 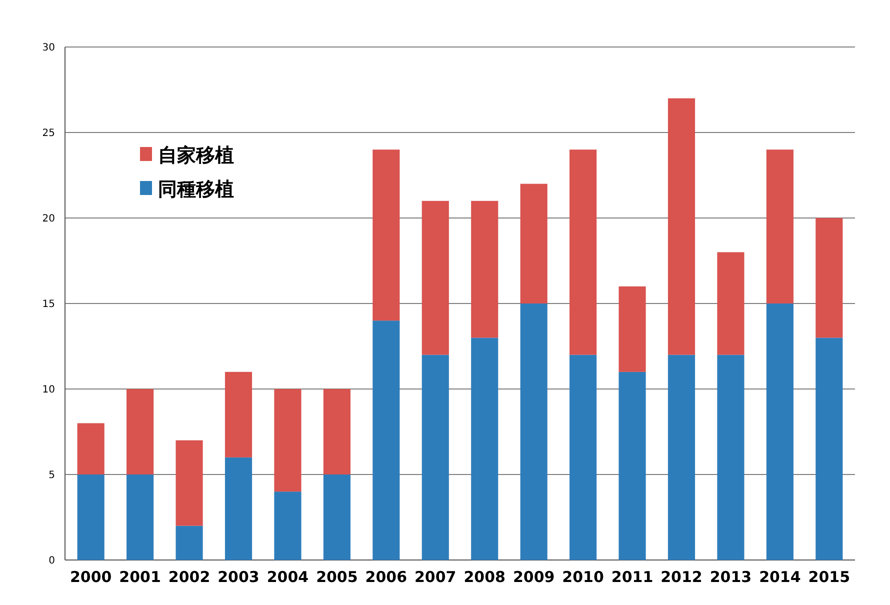 I want to click on y-tick-label: 5, so click(x=51, y=475).